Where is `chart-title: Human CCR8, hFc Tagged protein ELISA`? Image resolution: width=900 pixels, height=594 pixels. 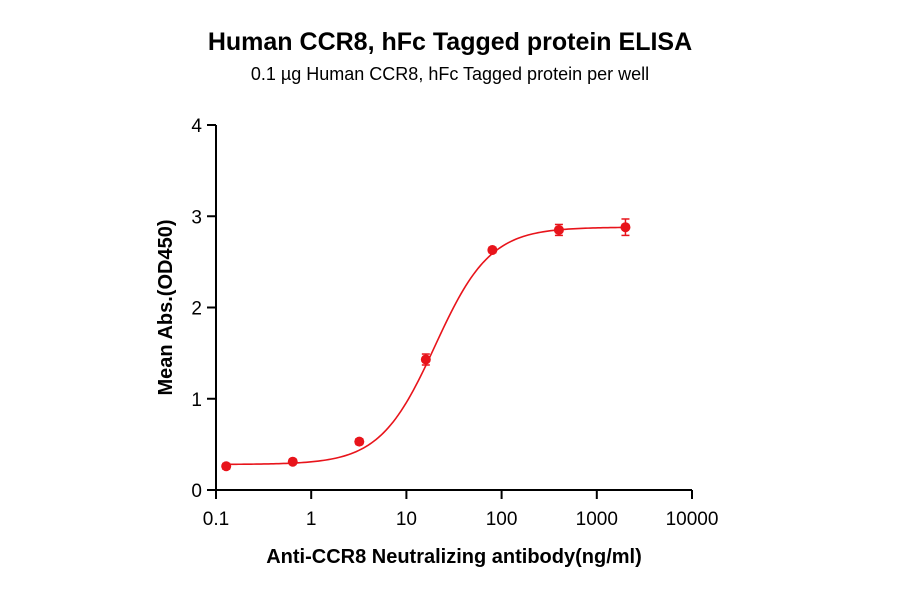 chart-title: Human CCR8, hFc Tagged protein ELISA is located at coordinates (450, 42).